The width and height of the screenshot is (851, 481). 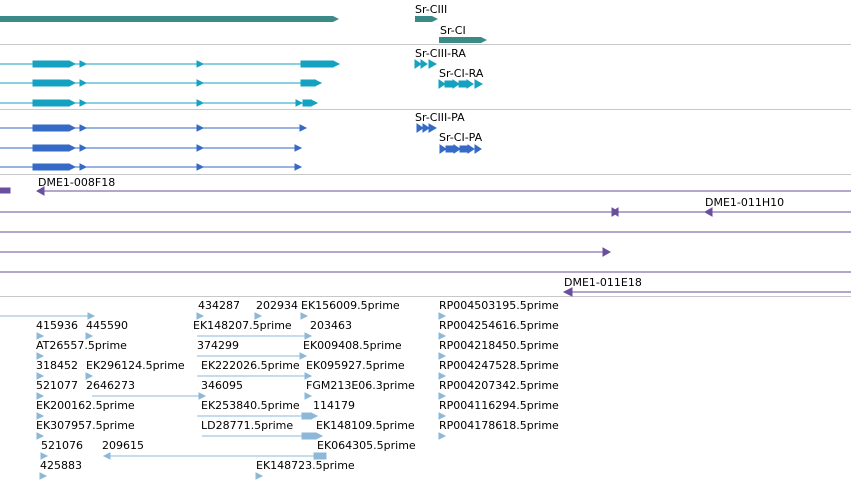 What do you see at coordinates (745, 202) in the screenshot?
I see `clone-label-dme1-011h10: DME1-011H10` at bounding box center [745, 202].